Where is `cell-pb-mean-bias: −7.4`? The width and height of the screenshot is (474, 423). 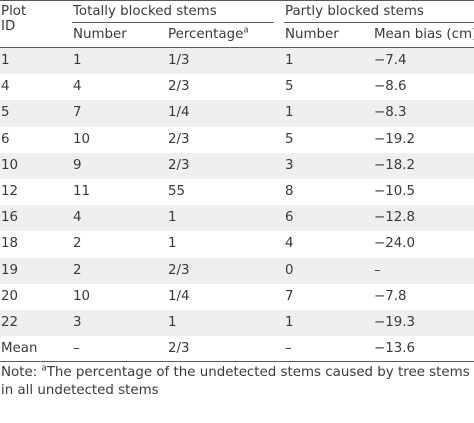
cell-pb-mean-bias: −7.4 is located at coordinates (390, 60).